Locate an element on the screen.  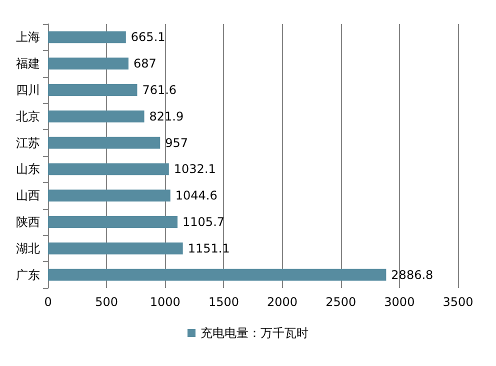
y-tick-label: 广东 is located at coordinates (28, 275).